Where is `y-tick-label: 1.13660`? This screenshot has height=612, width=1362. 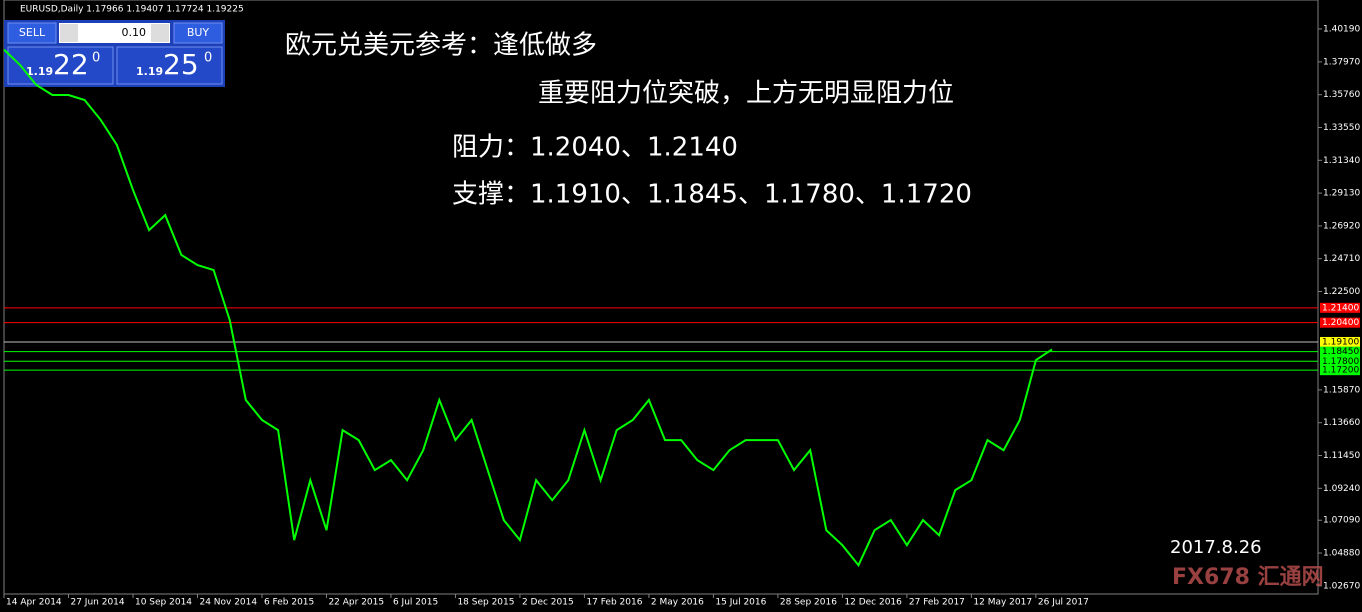
y-tick-label: 1.13660 is located at coordinates (1341, 423).